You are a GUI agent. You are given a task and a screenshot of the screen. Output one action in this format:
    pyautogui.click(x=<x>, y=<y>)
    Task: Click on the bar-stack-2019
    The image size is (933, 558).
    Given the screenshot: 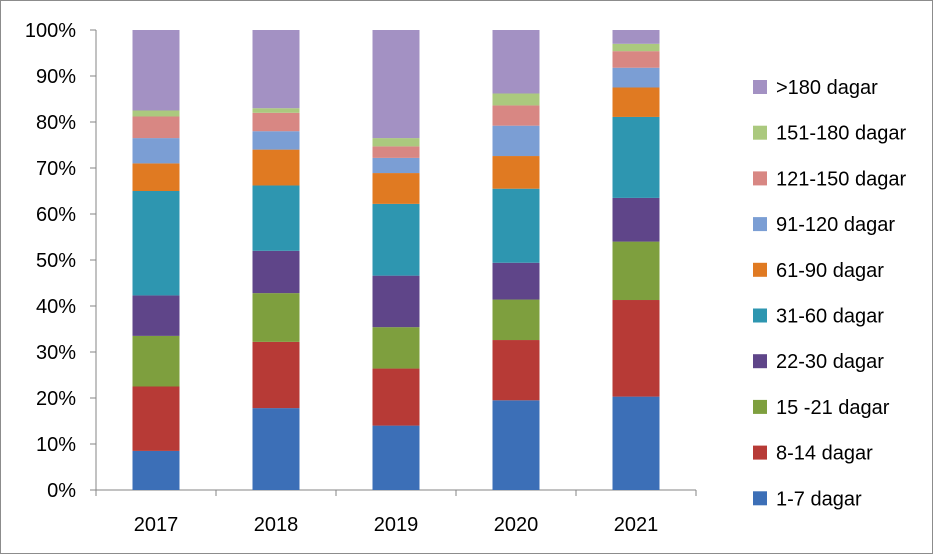 What is the action you would take?
    pyautogui.click(x=396, y=260)
    